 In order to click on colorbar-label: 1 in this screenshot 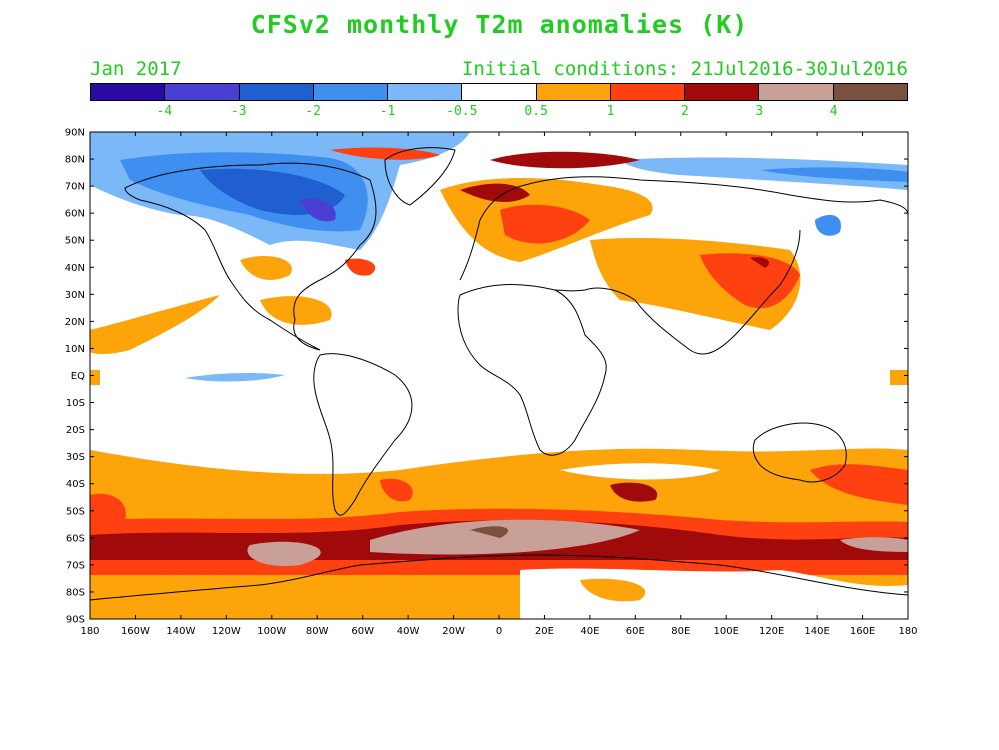, I will do `click(610, 111)`.